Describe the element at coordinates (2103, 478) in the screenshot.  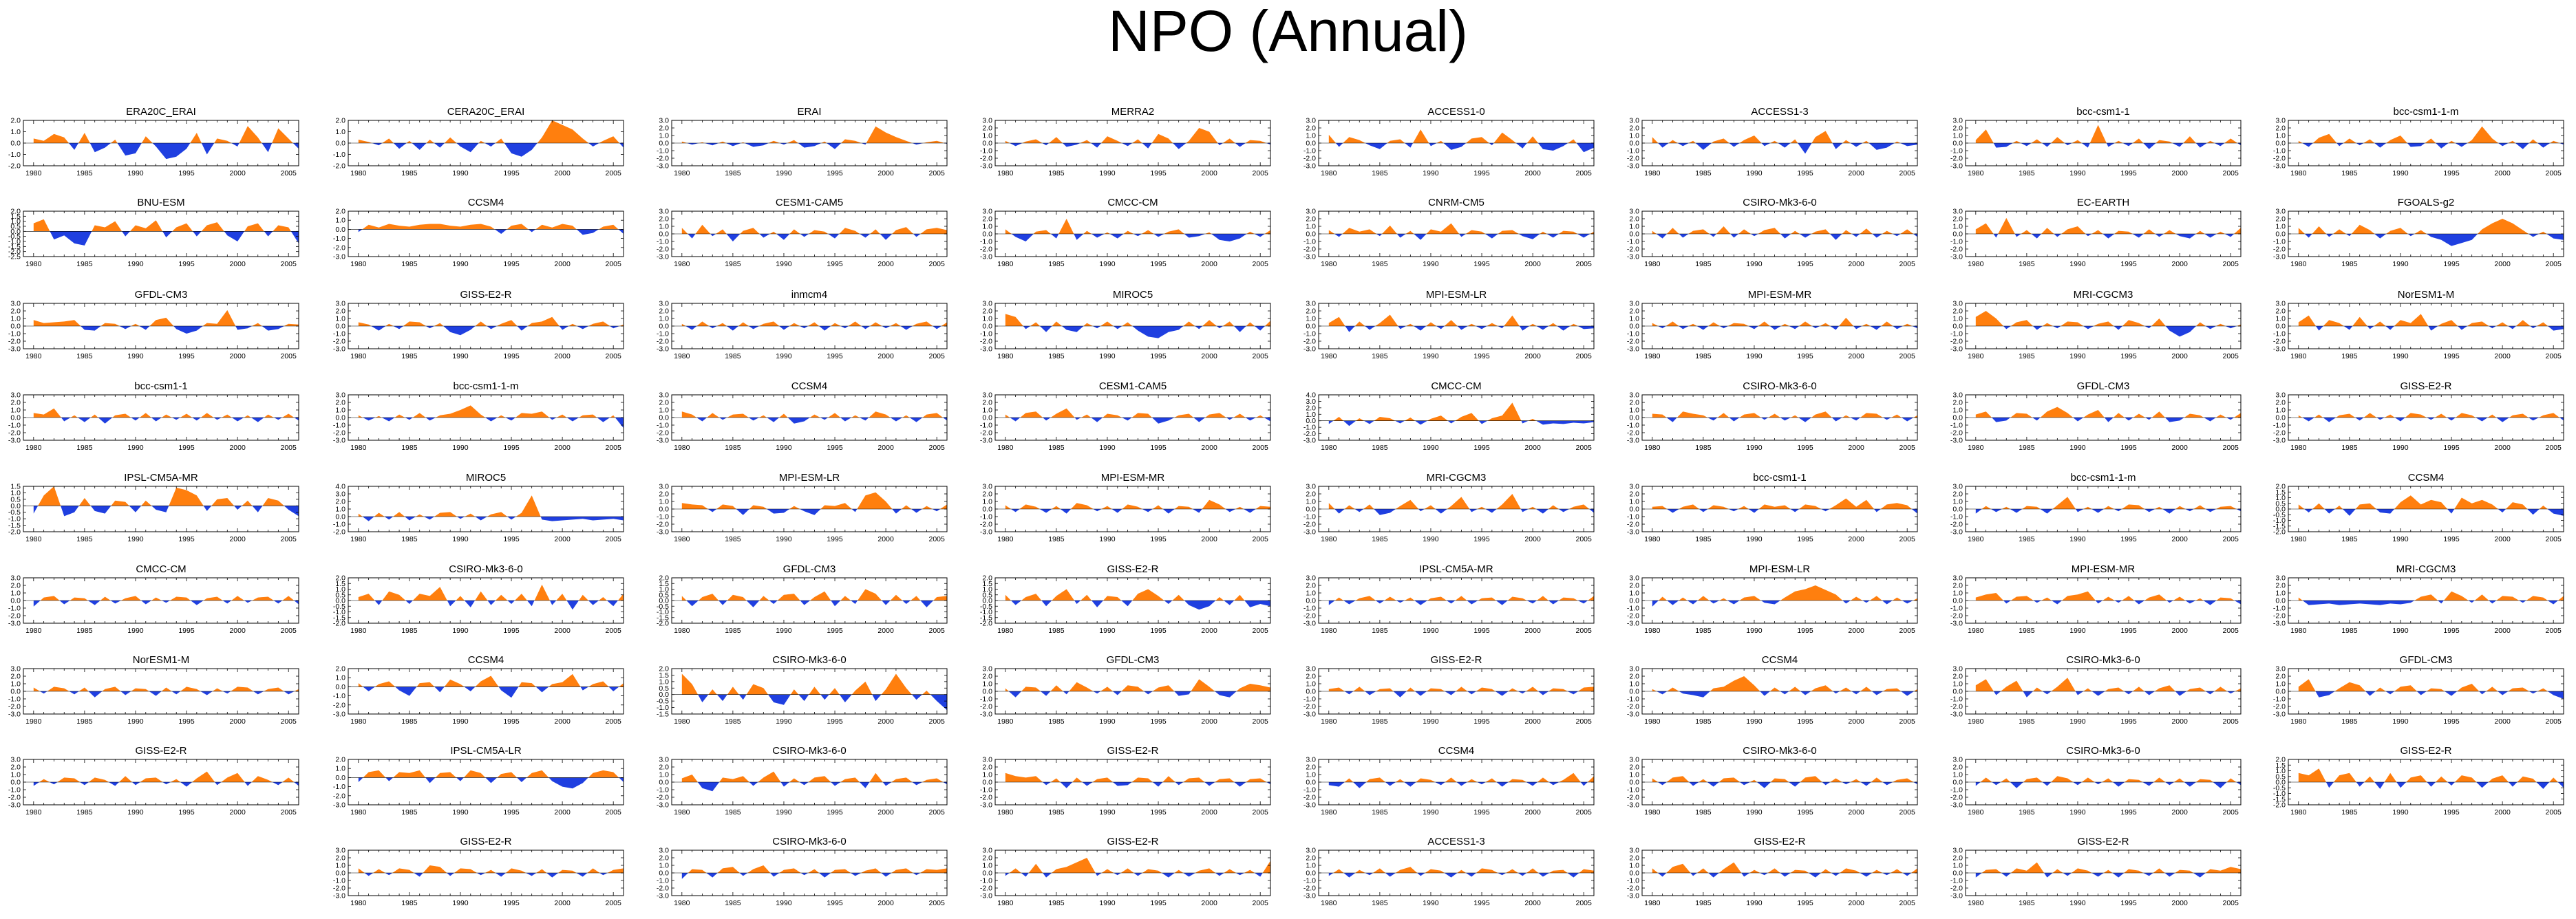
I see `panel-title: bcc-csm1-1-m` at that location.